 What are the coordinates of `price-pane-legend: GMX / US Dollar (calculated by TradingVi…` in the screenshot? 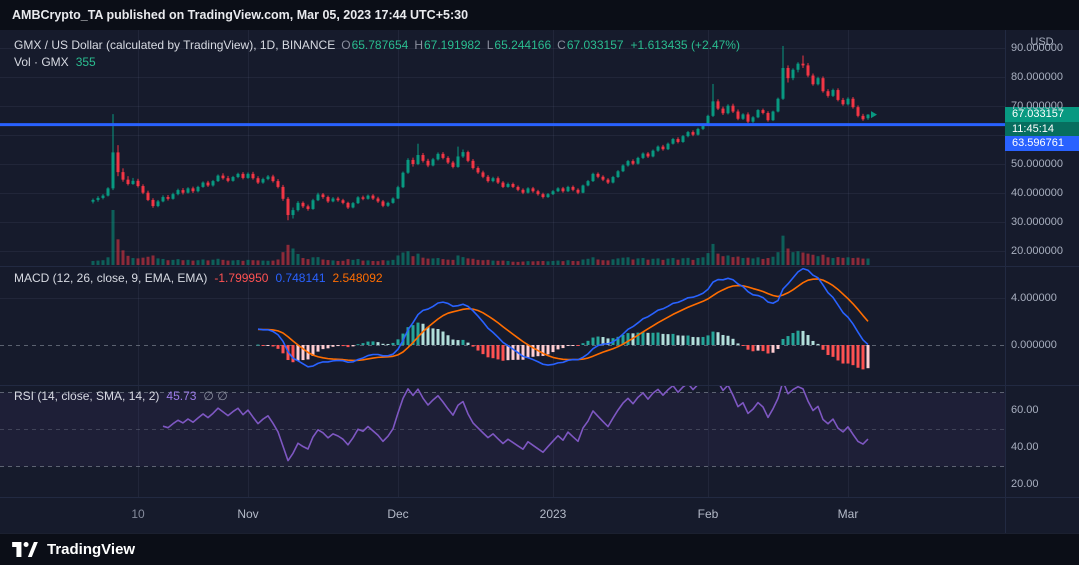 It's located at (377, 45).